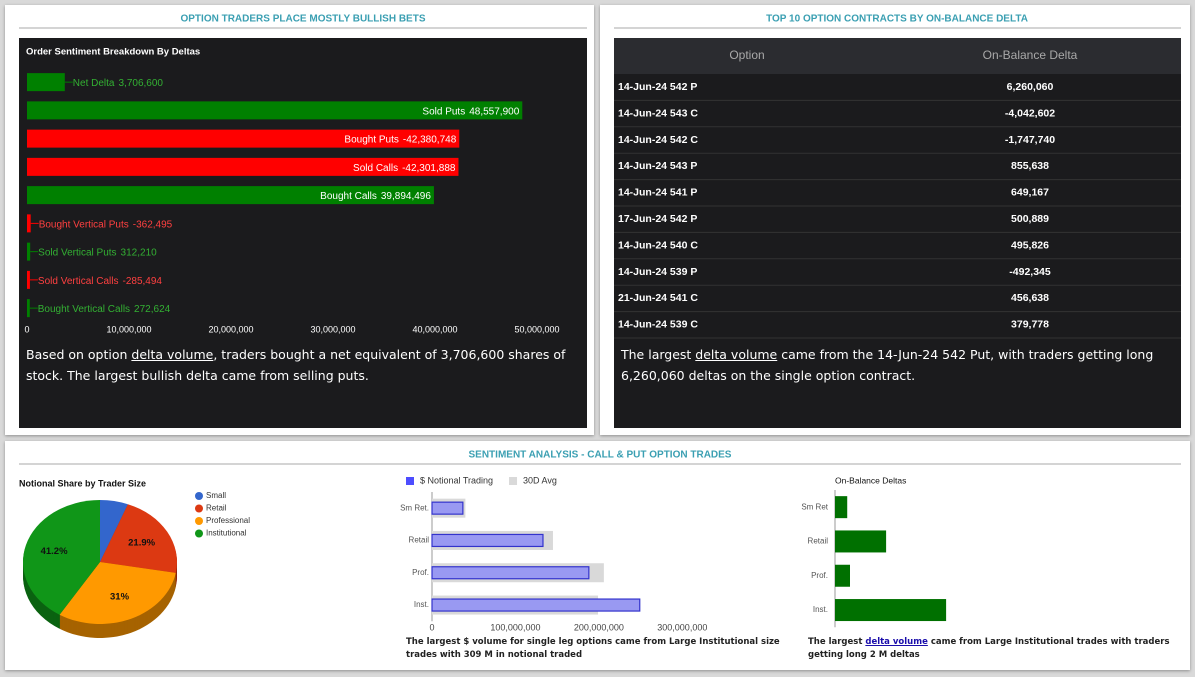  I want to click on data-label: Sold Calls -42,301,888, so click(404, 168).